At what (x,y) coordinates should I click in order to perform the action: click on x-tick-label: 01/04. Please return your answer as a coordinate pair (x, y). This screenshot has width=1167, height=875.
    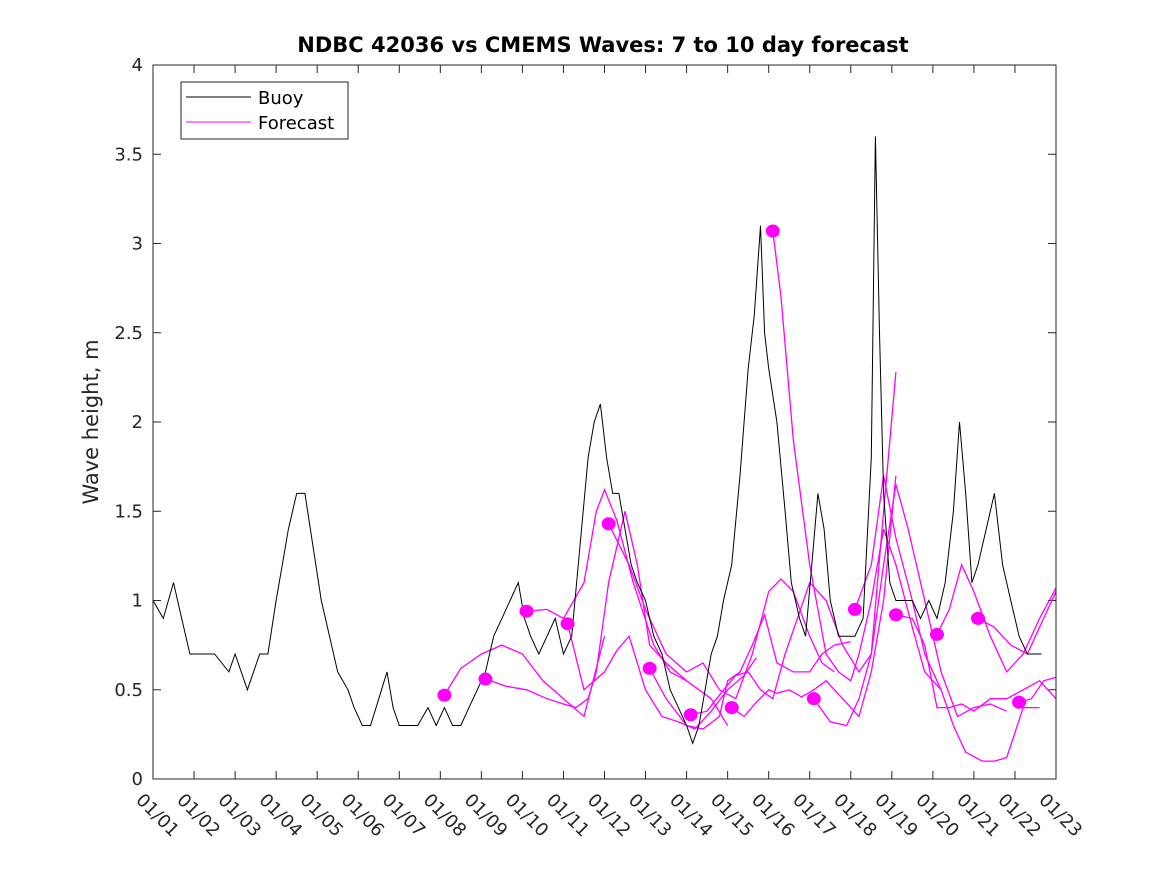
    Looking at the image, I should click on (281, 816).